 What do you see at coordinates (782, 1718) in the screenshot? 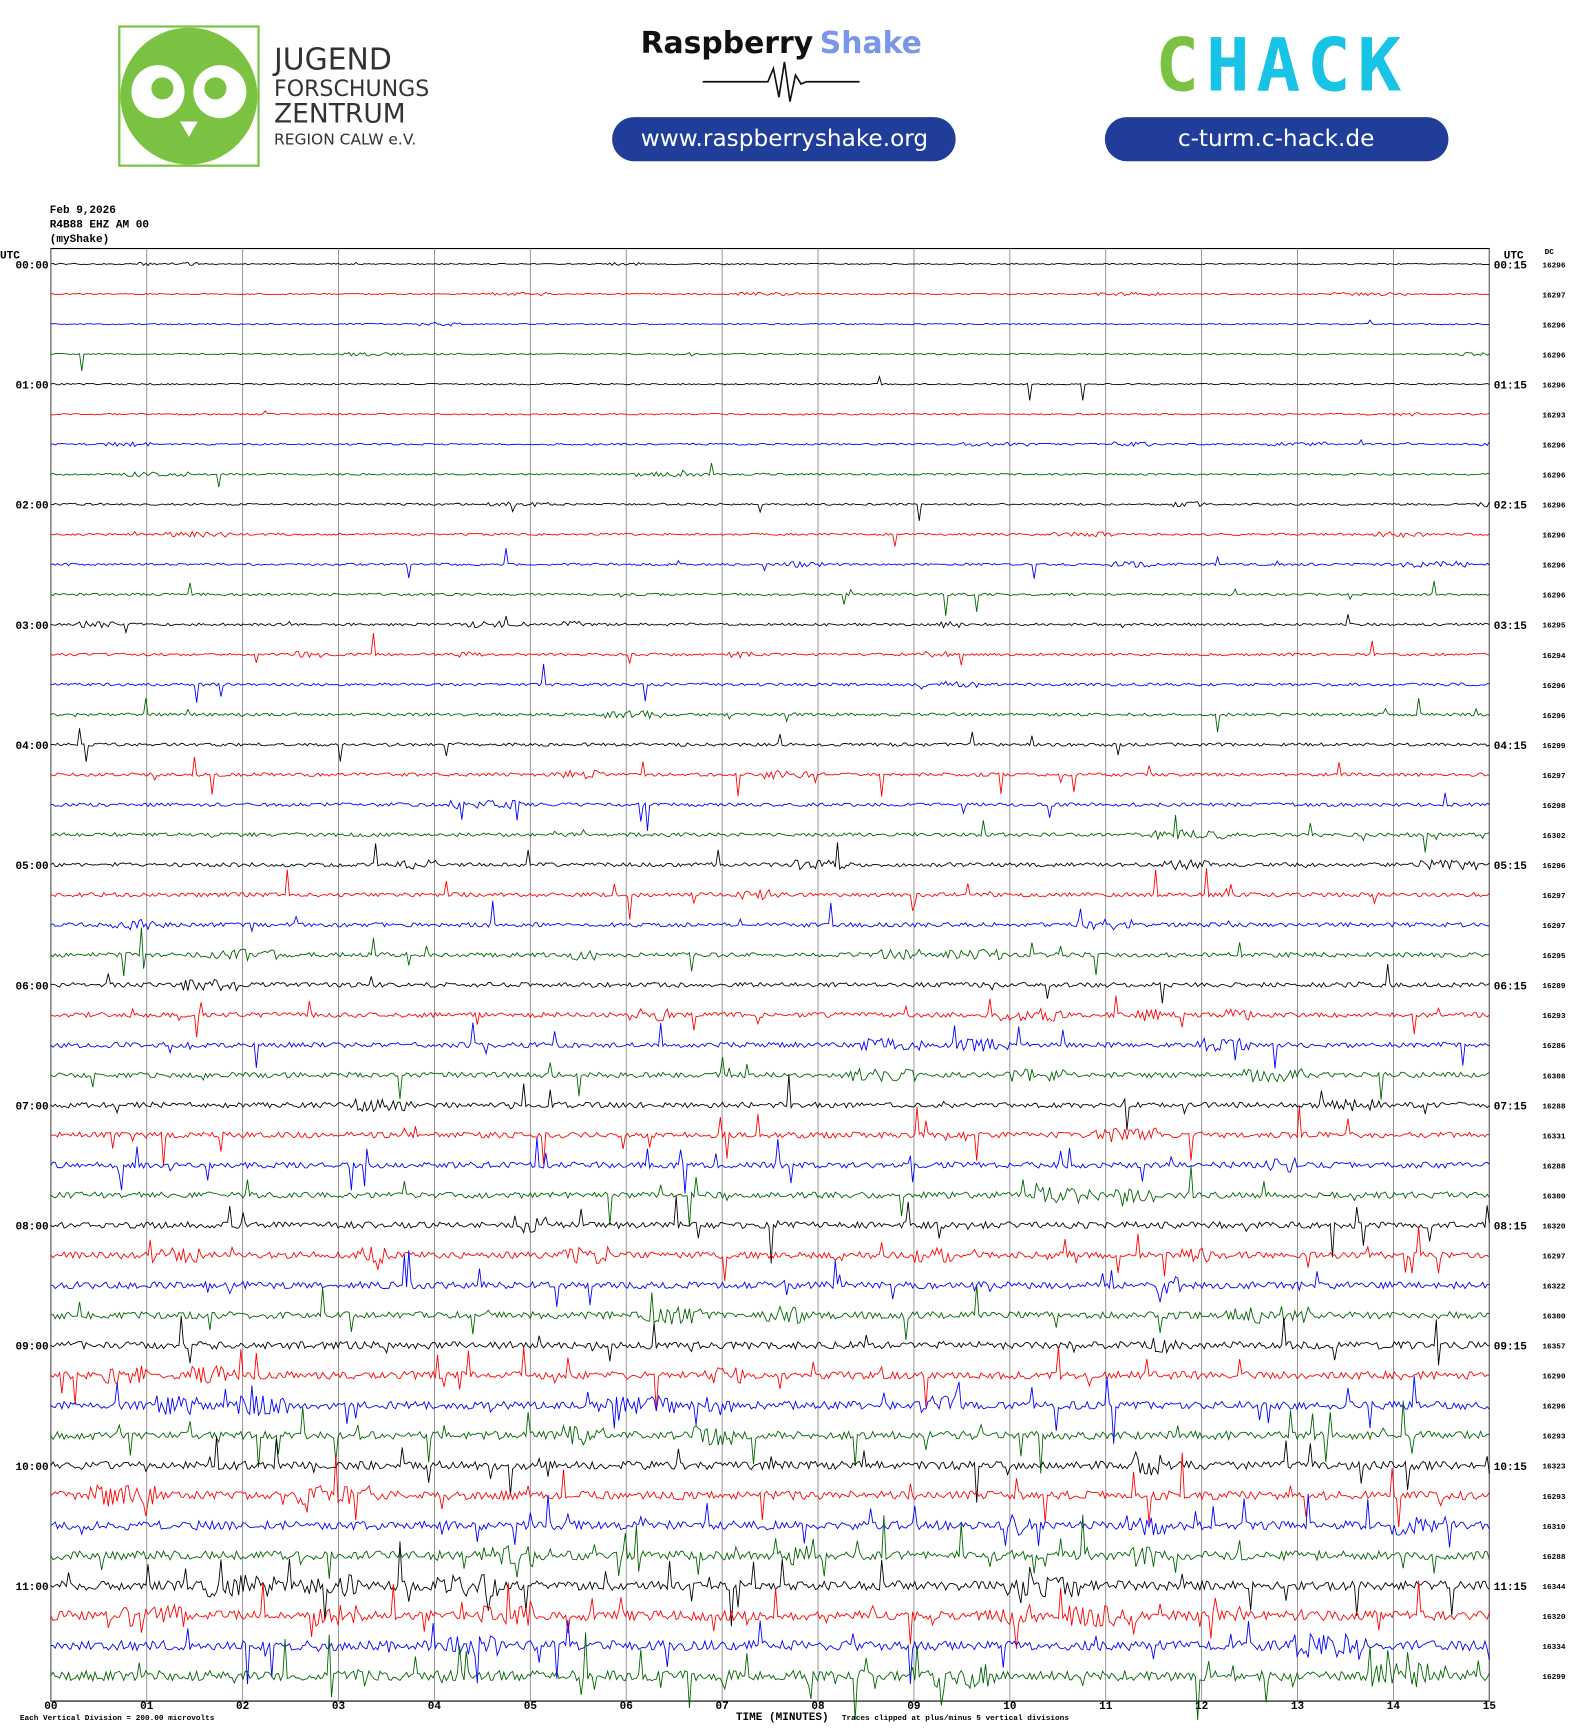
I see `x-axis-title: TIME (MINUTES)` at bounding box center [782, 1718].